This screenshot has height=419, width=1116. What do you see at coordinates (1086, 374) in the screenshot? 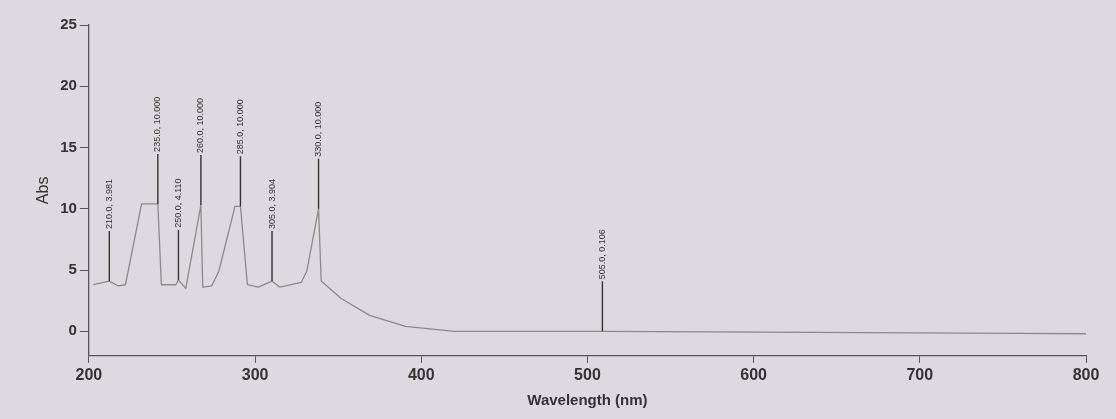
I see `x-tick-label: 800` at bounding box center [1086, 374].